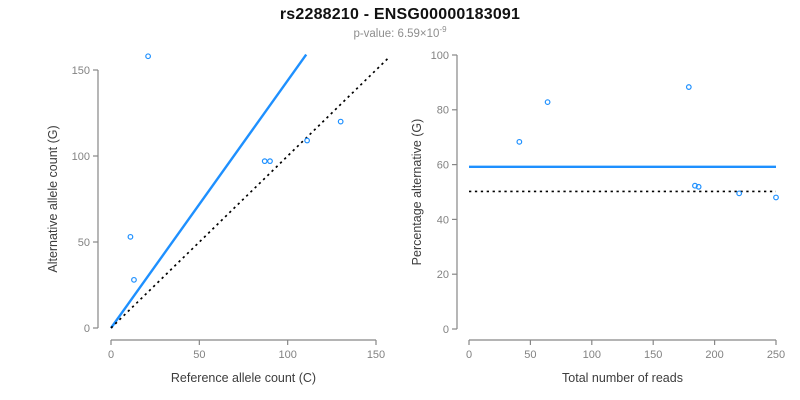 This screenshot has width=800, height=400. I want to click on y-tick-label: 150, so click(81, 71).